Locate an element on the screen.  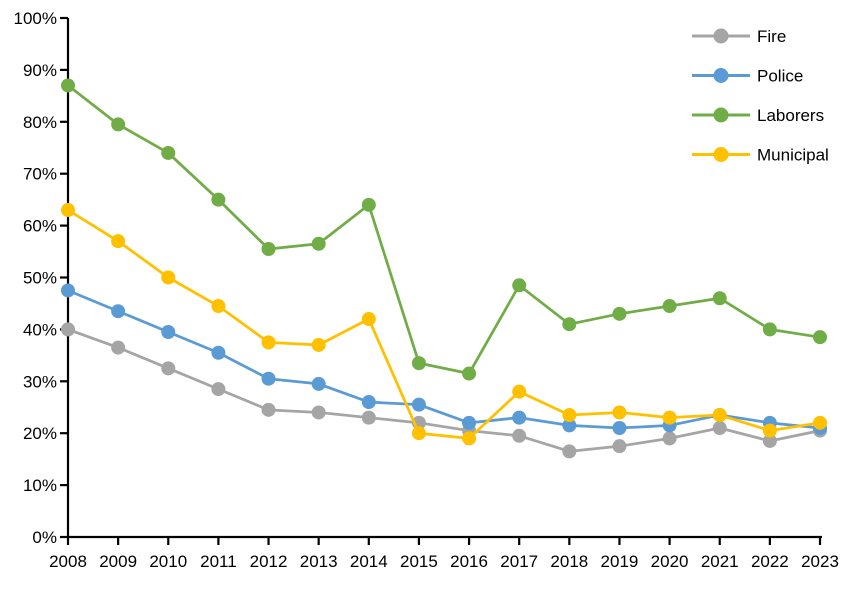
x-axis-ticks is located at coordinates (444, 541).